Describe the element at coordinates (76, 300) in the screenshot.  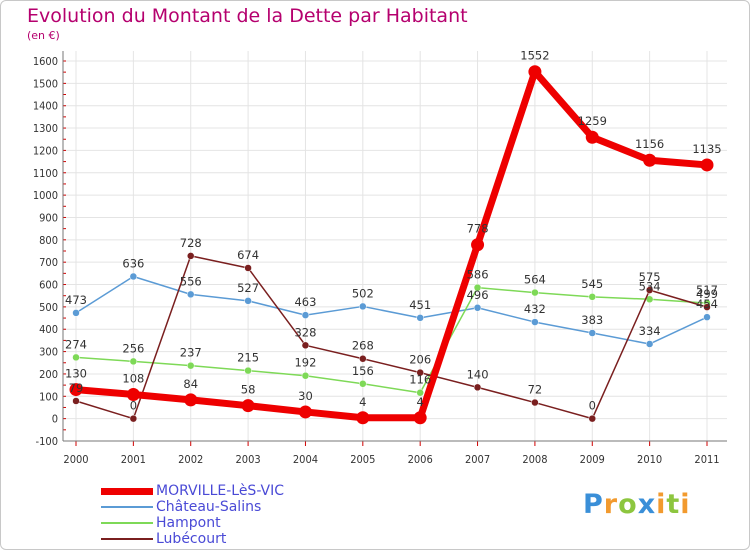
I see `data-label: 473` at that location.